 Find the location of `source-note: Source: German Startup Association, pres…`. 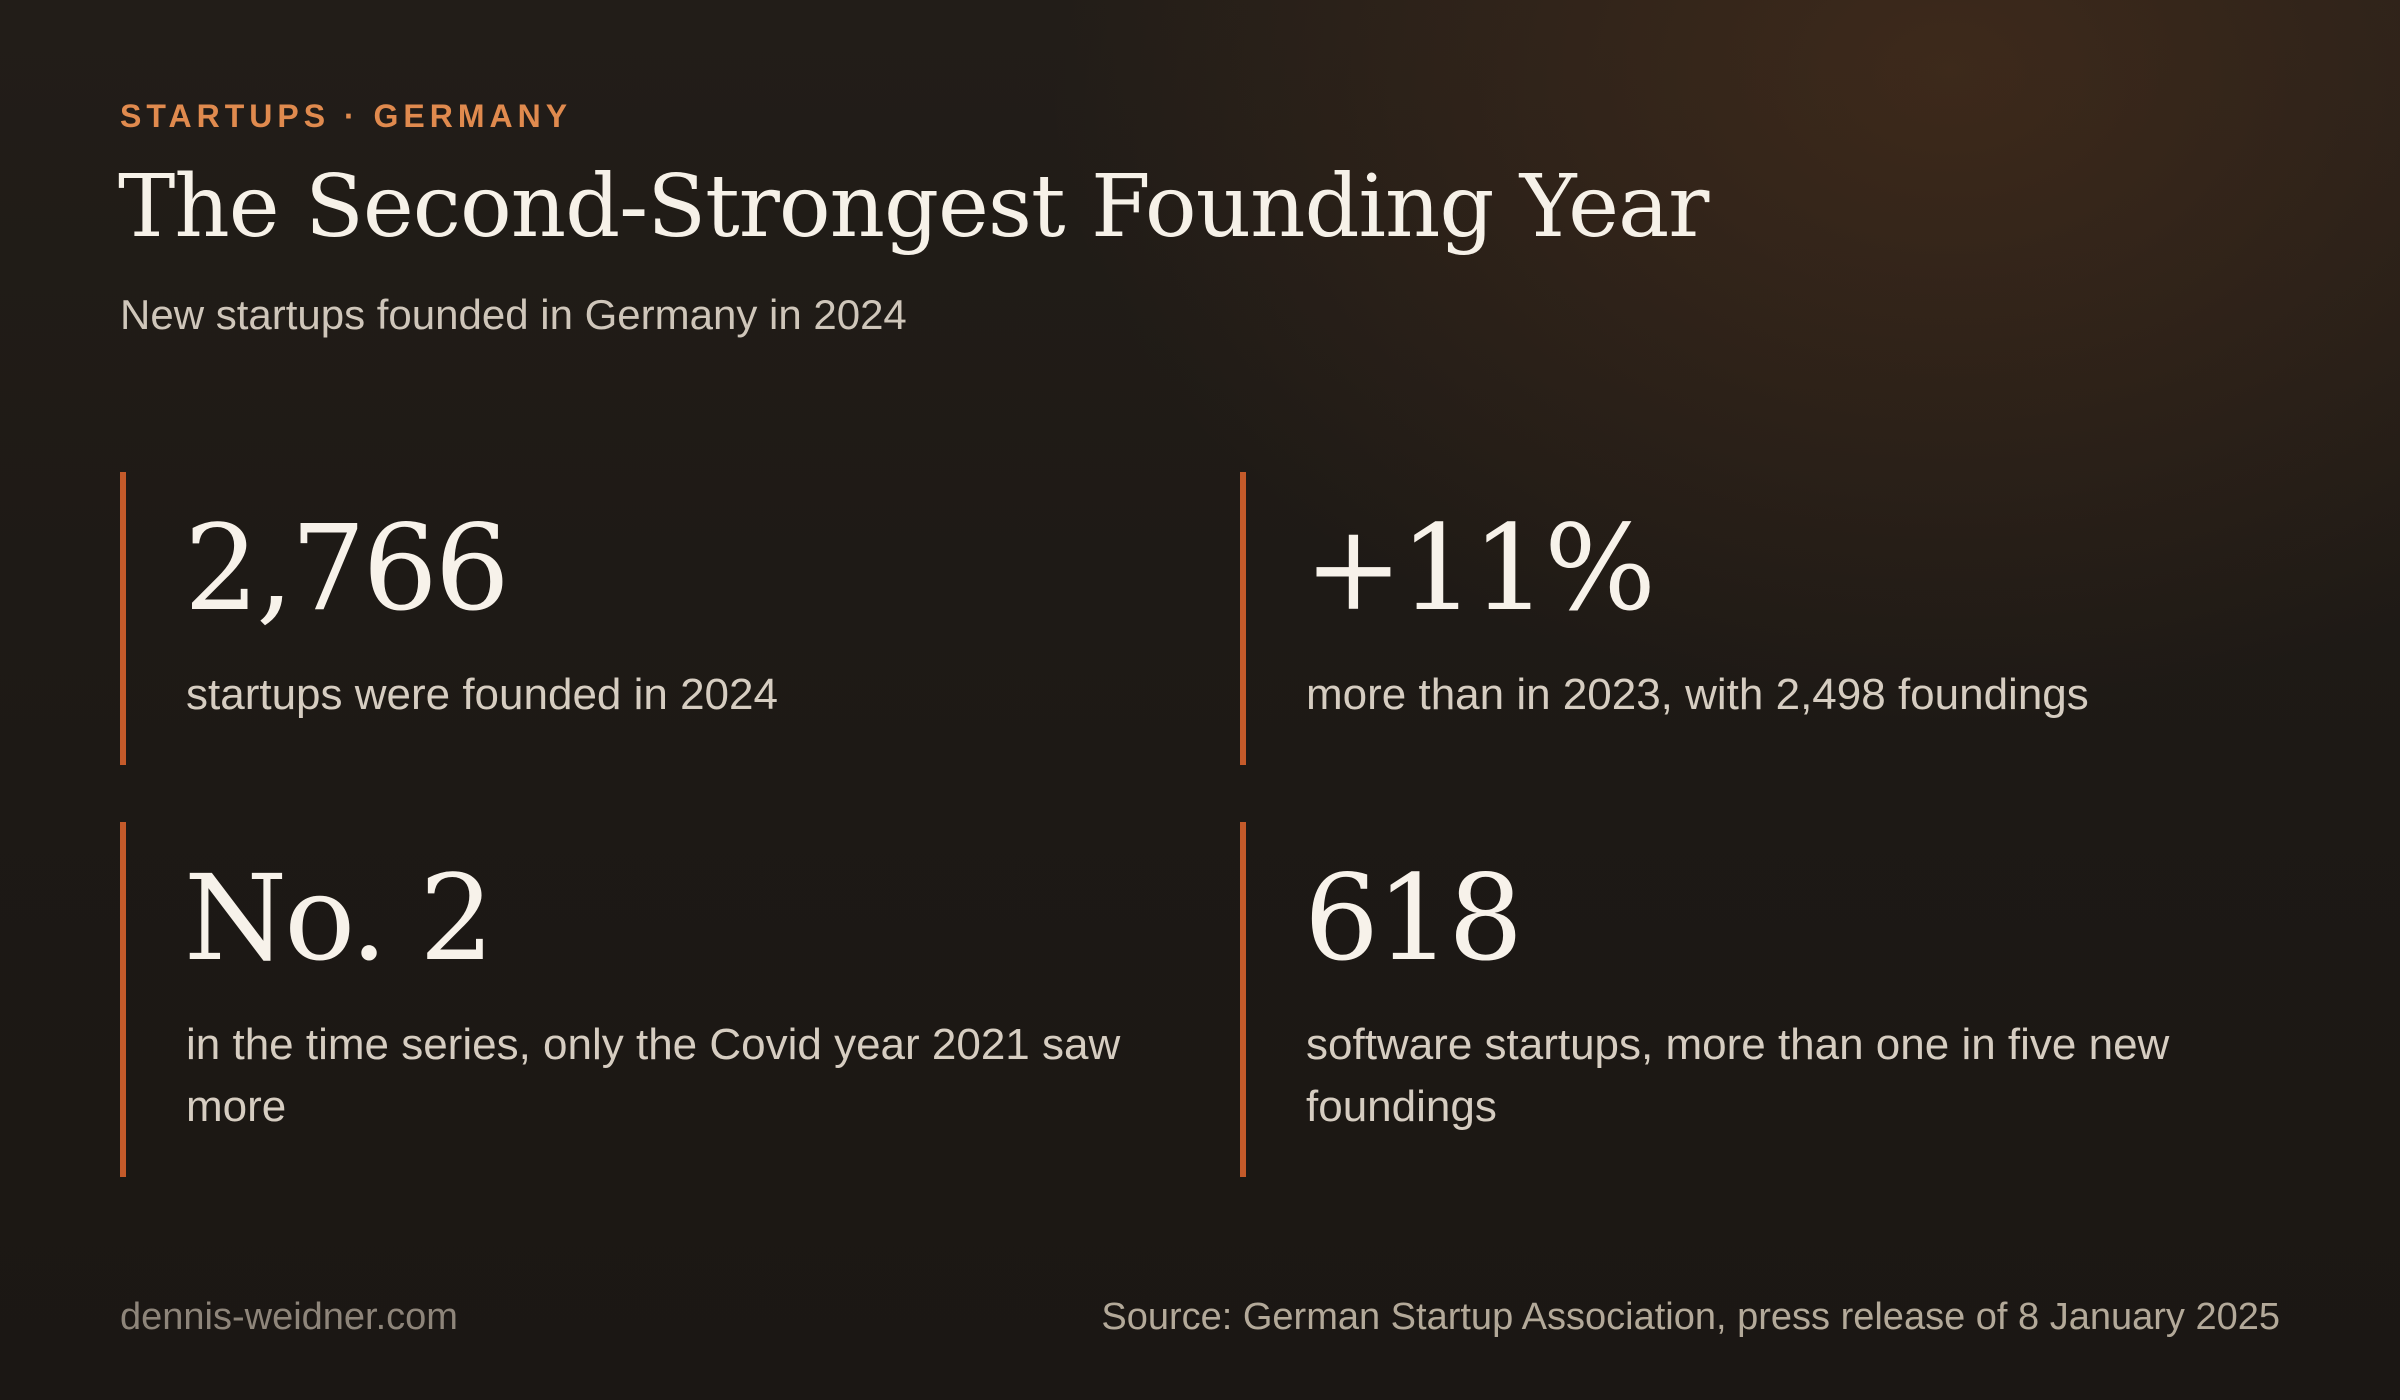

source-note: Source: German Startup Association, pres… is located at coordinates (1690, 1317).